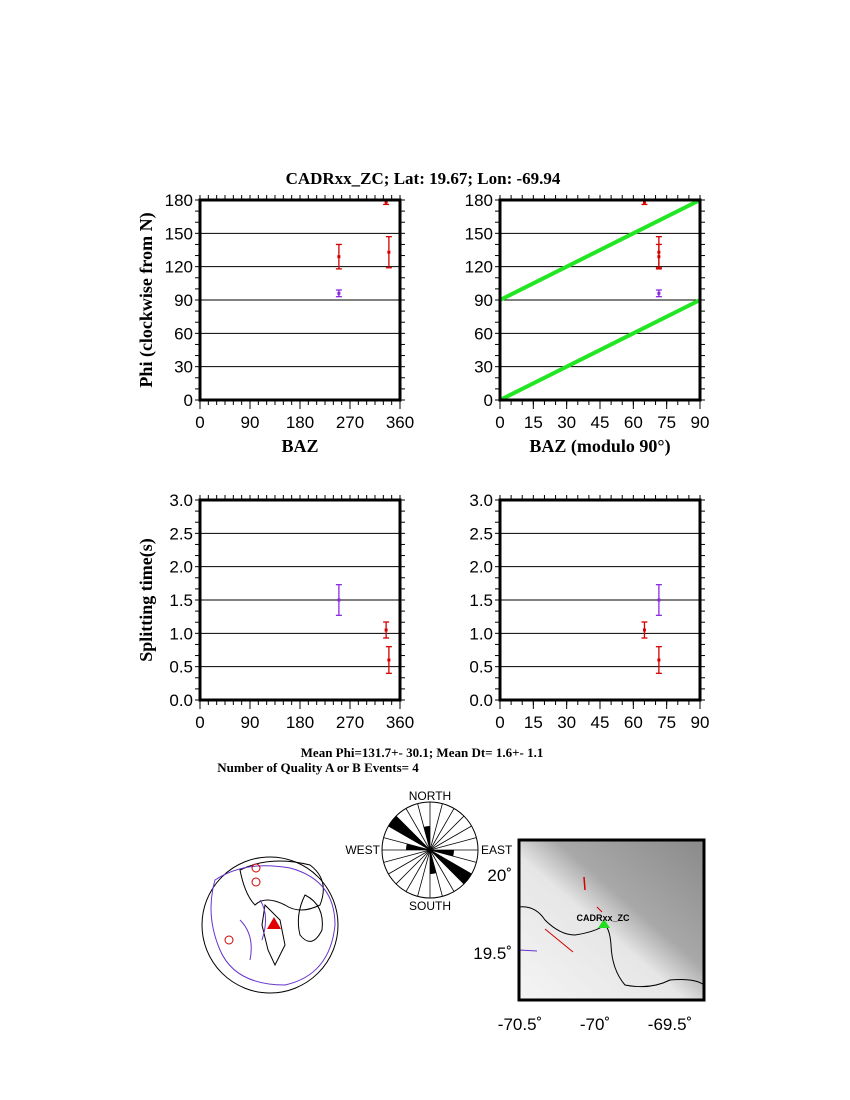  What do you see at coordinates (362, 850) in the screenshot?
I see `rose-west-label: WEST` at bounding box center [362, 850].